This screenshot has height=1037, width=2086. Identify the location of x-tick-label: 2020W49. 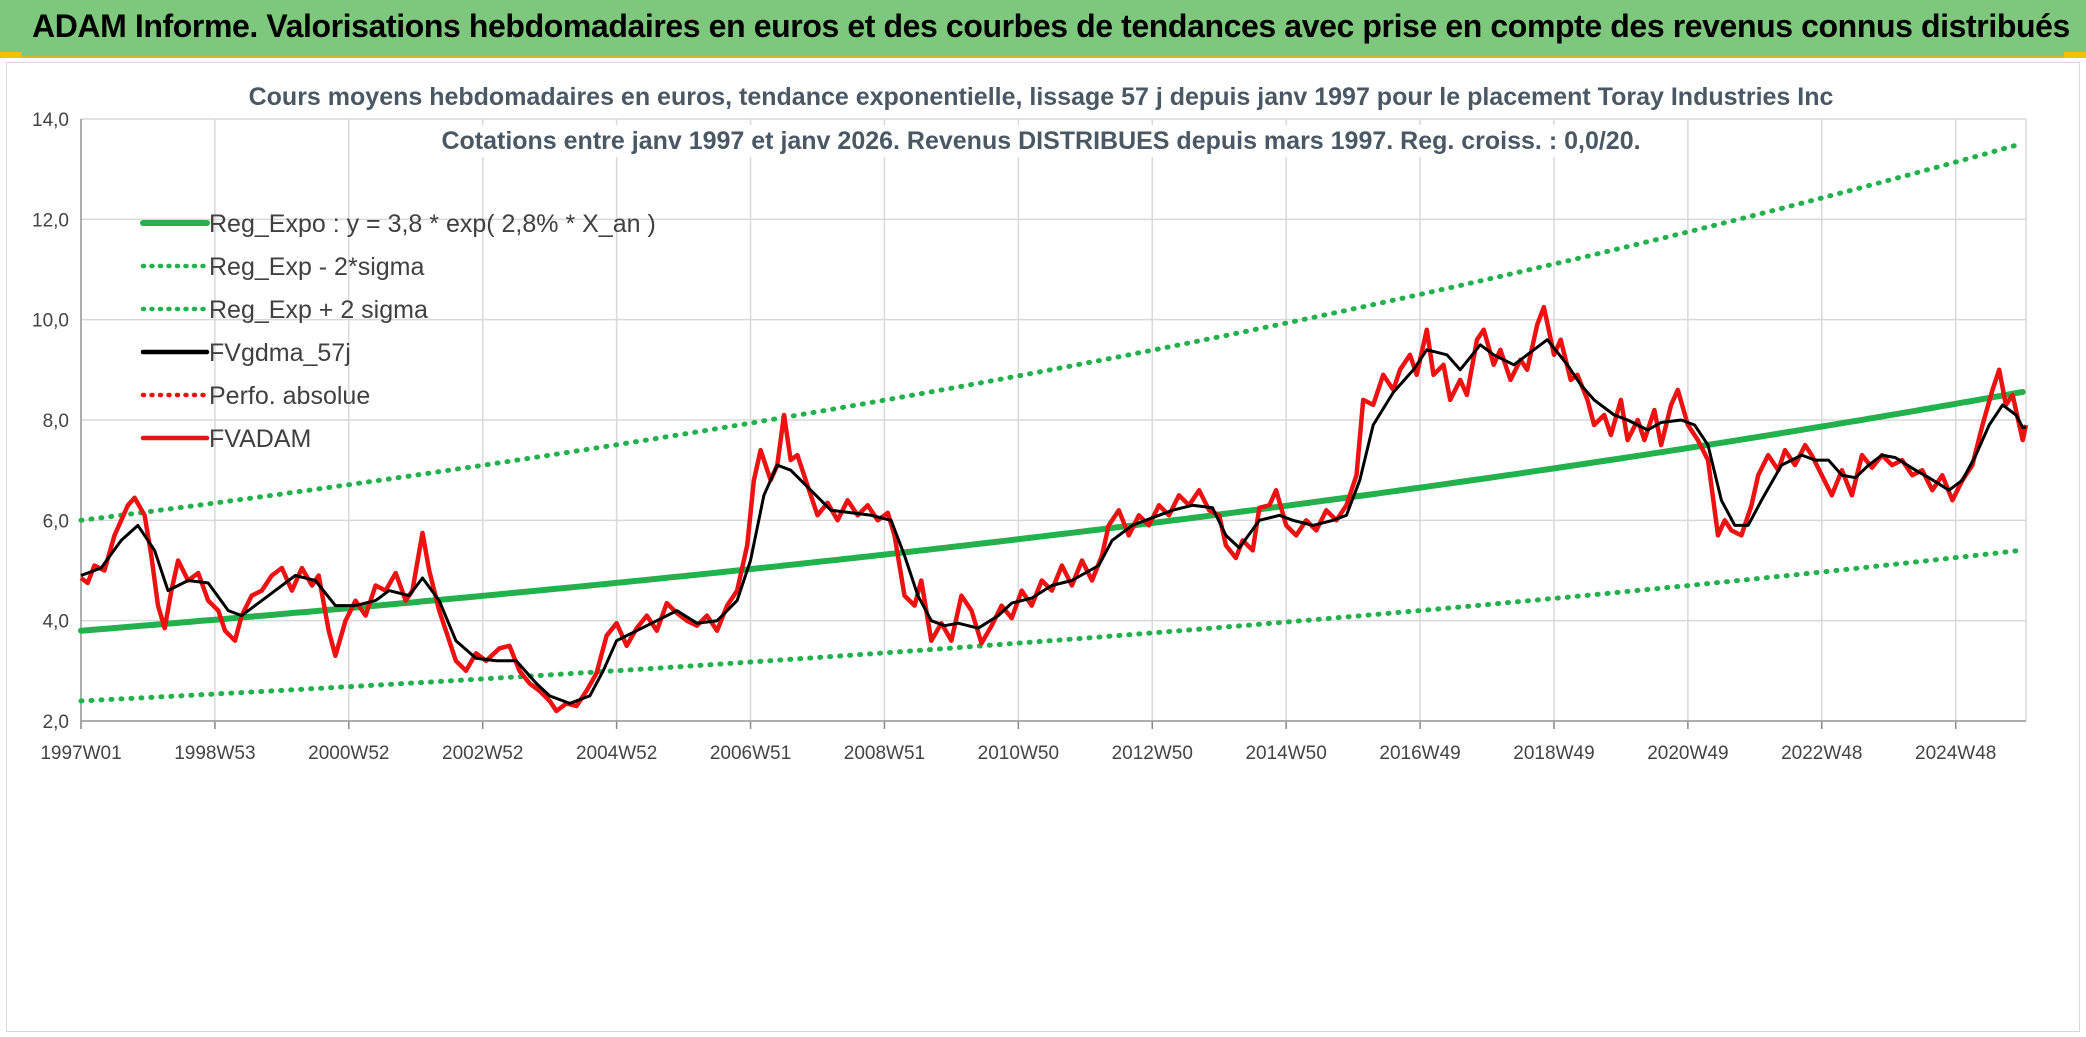
(1687, 753).